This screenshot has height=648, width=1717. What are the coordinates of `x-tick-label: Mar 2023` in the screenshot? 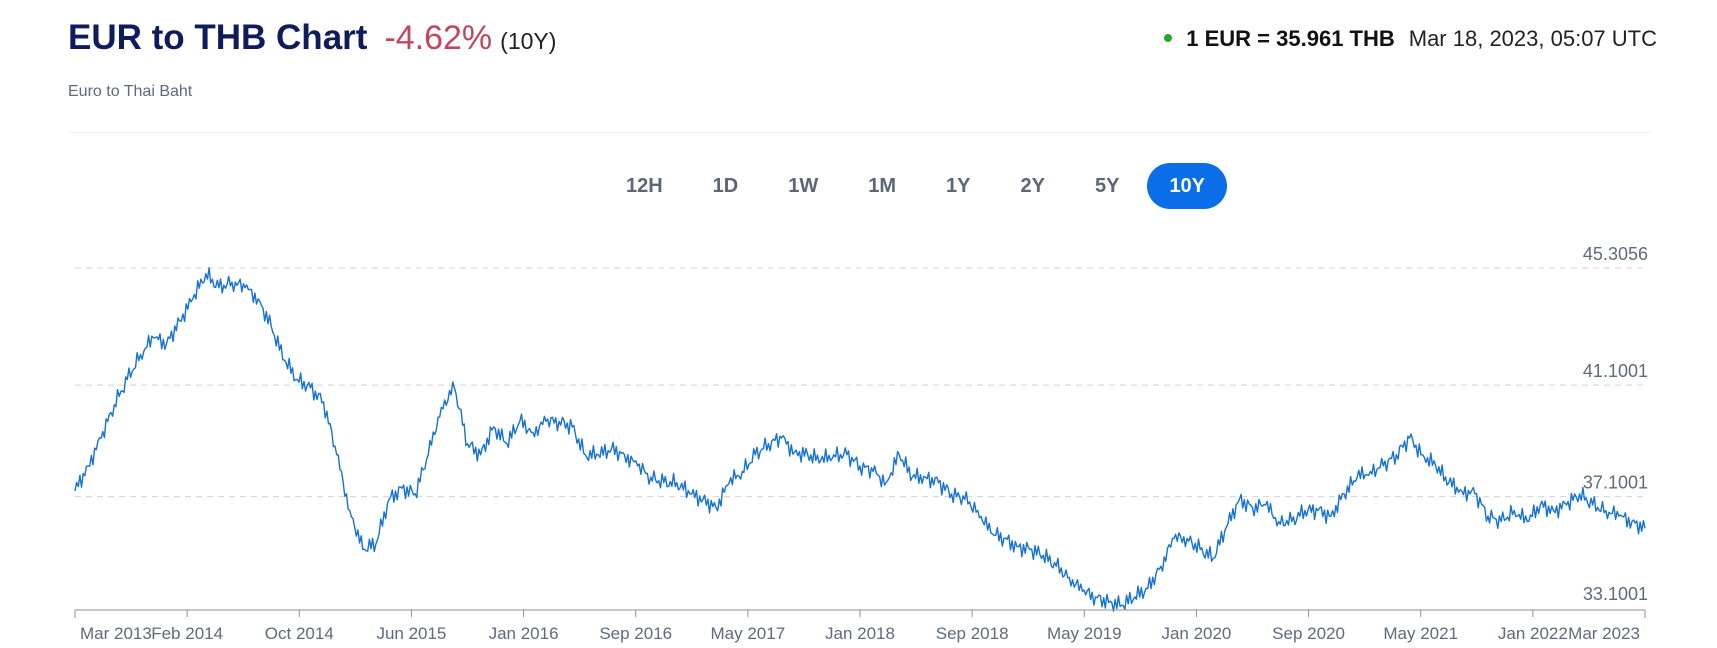 It's located at (1604, 633).